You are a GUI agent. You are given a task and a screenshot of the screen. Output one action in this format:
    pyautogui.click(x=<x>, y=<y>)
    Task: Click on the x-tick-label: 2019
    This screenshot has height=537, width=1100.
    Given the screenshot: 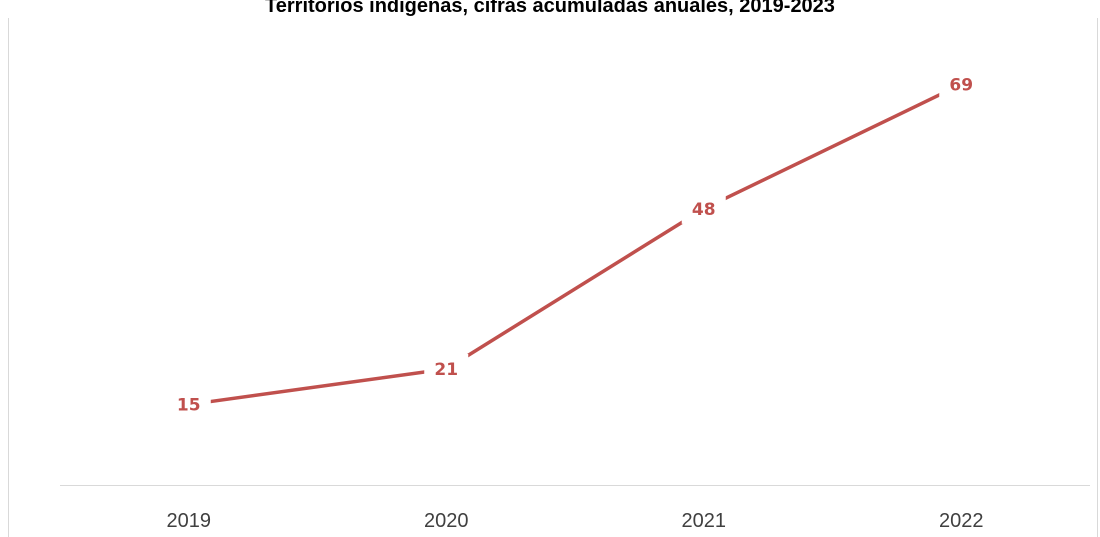 What is the action you would take?
    pyautogui.click(x=189, y=521)
    